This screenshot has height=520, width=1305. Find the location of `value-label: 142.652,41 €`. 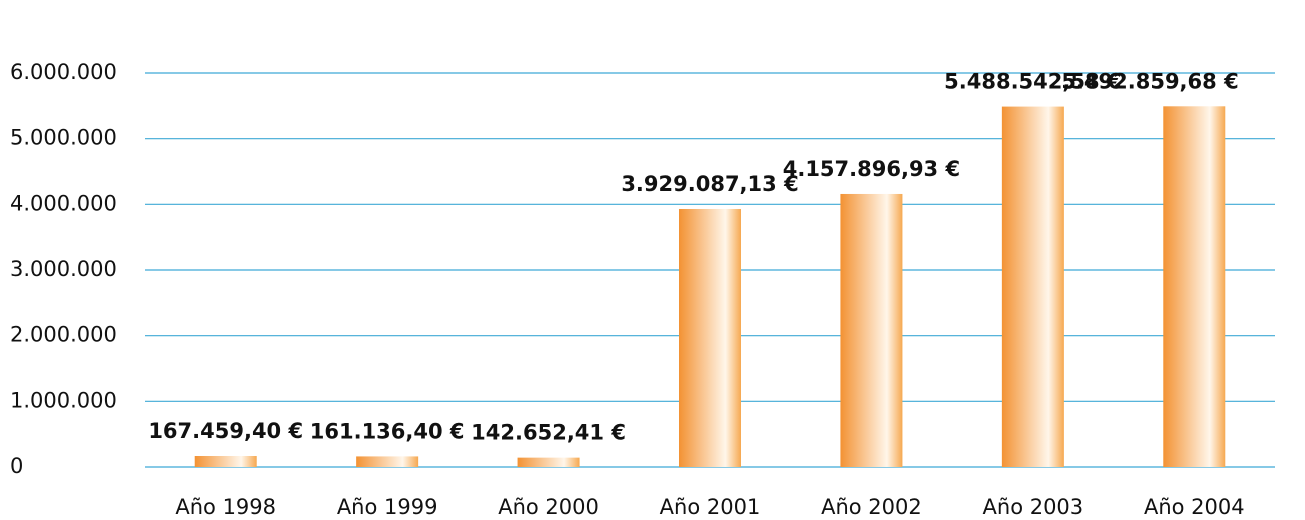

value-label: 142.652,41 € is located at coordinates (548, 433).